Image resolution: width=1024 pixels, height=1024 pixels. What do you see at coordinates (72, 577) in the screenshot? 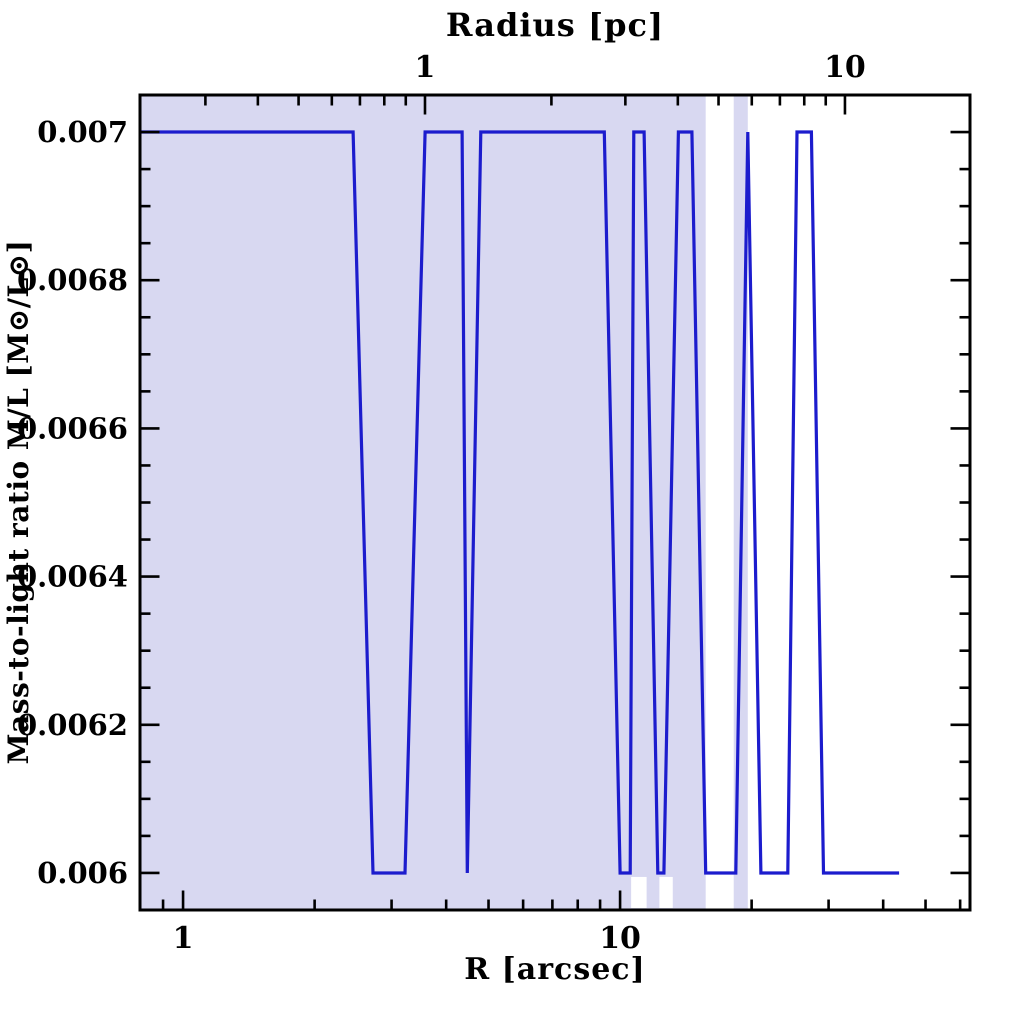
I see `y-tick-label: 0.0064` at bounding box center [72, 577].